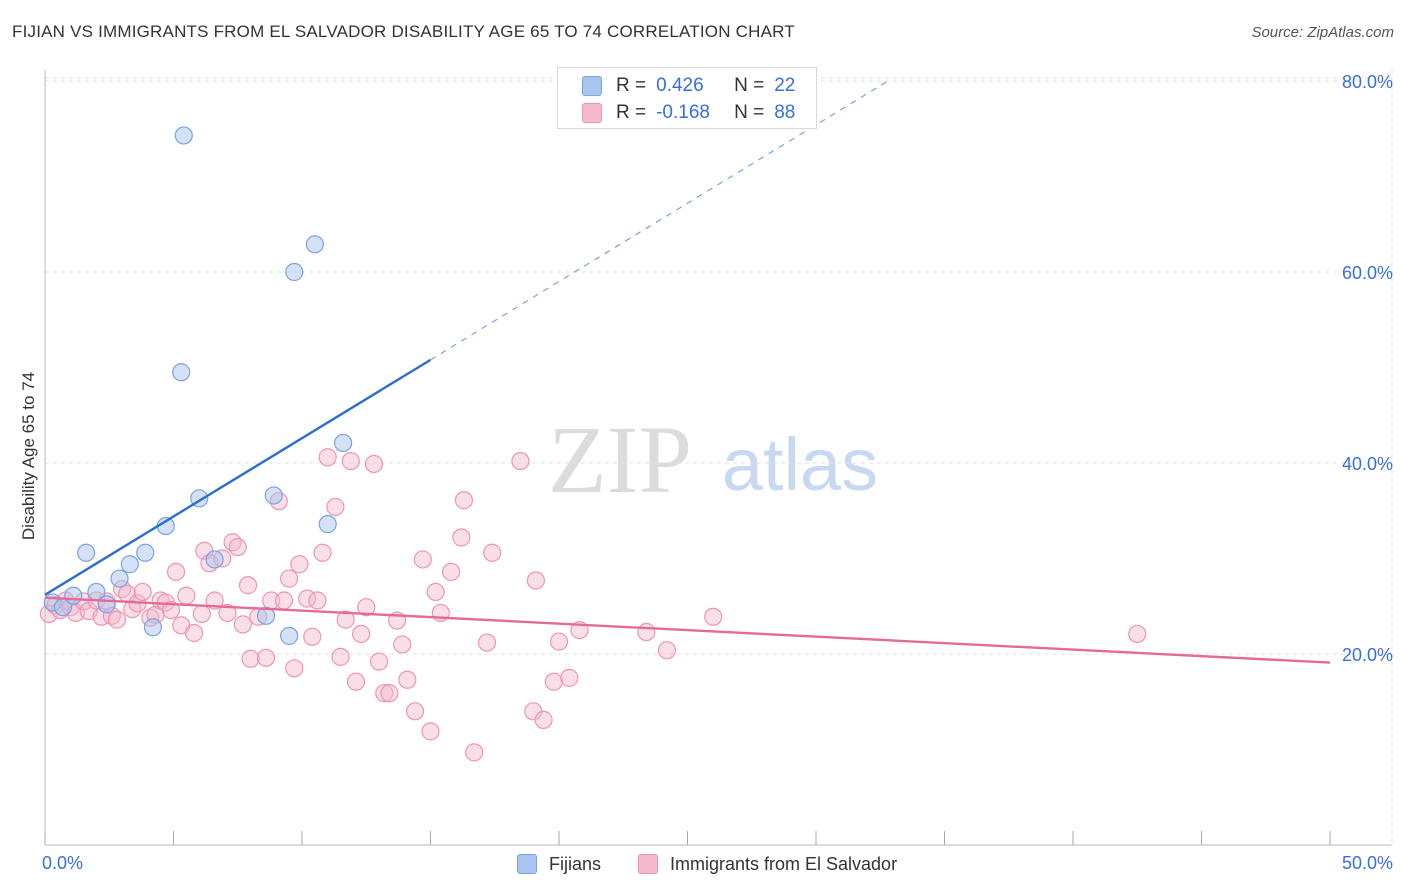 This screenshot has height=892, width=1406. What do you see at coordinates (683, 112) in the screenshot?
I see `r-value: -0.168` at bounding box center [683, 112].